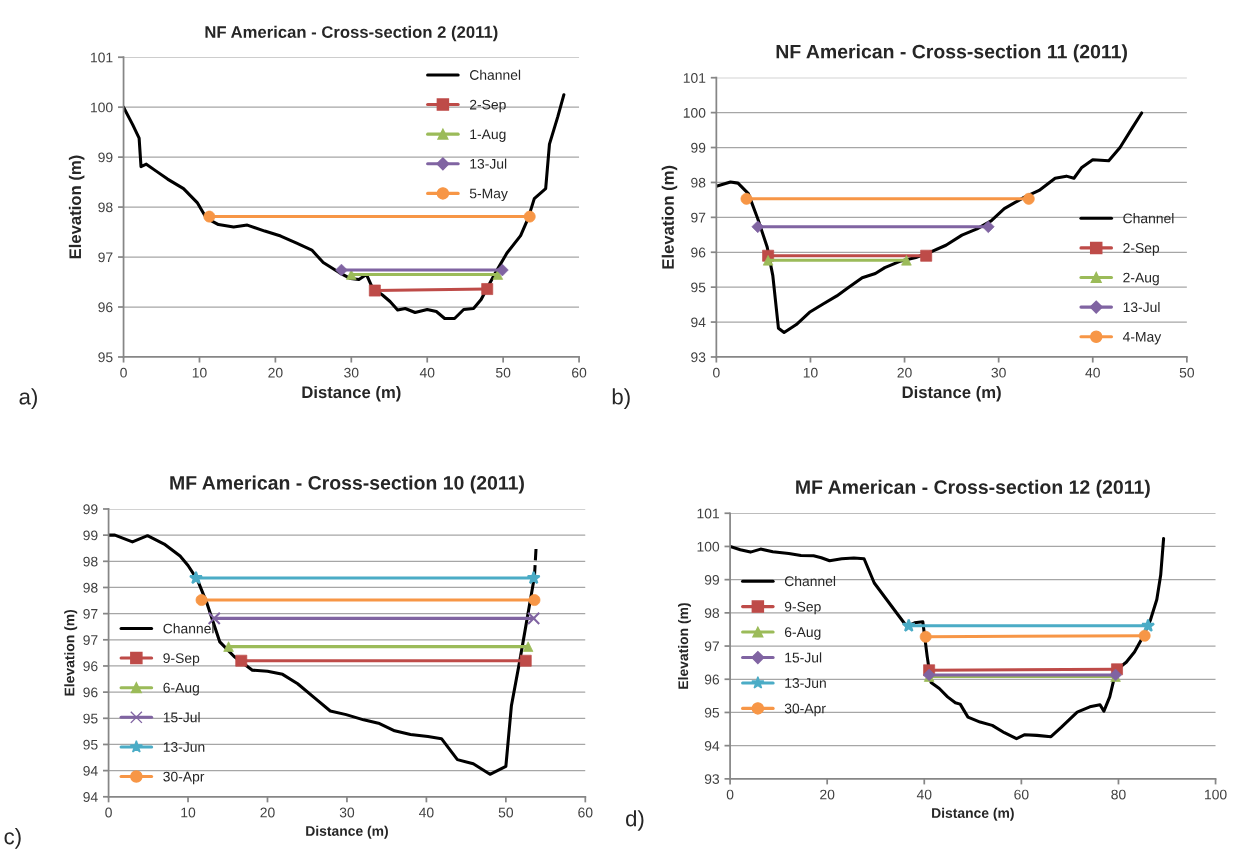  Describe the element at coordinates (351, 33) in the screenshot. I see `chart-title: NF American - Cross-section 2 (2011)` at that location.